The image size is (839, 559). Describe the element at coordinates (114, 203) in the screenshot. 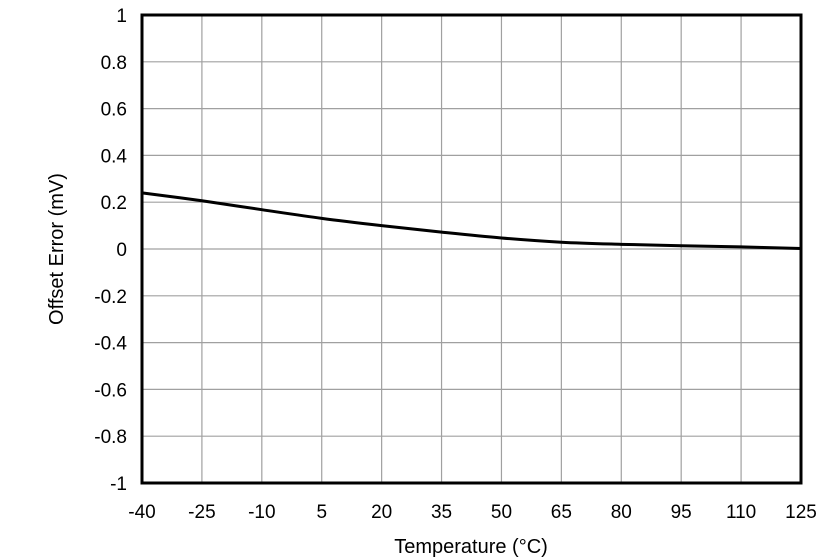

I see `y-tick-label: 0.2` at that location.